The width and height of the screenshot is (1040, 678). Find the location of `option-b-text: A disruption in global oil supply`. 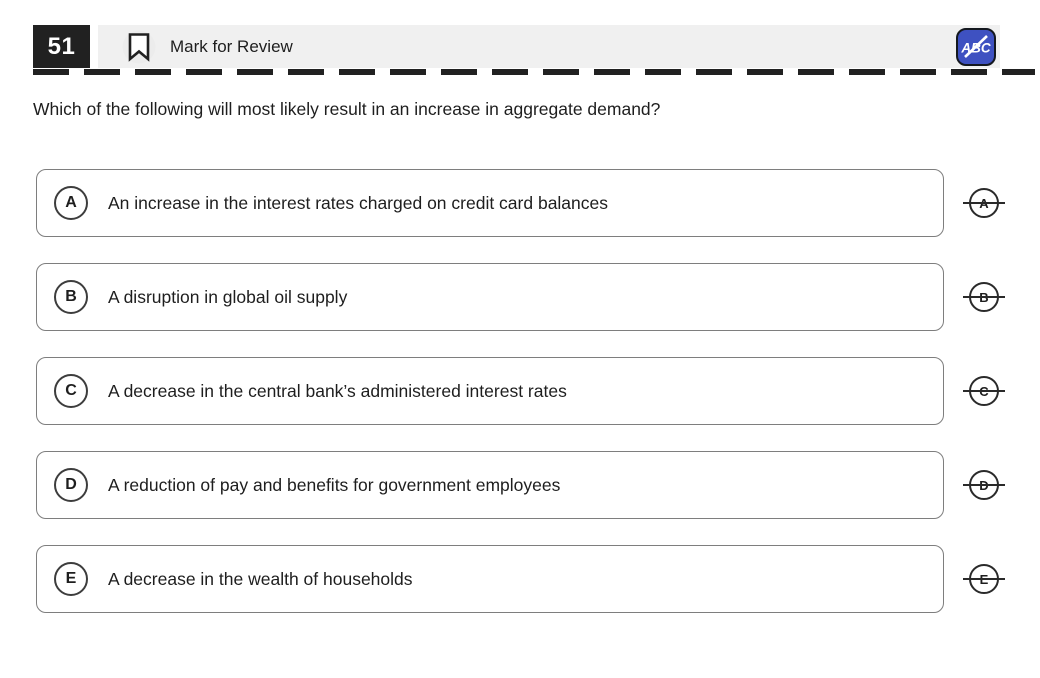

option-b-text: A disruption in global oil supply is located at coordinates (228, 296).